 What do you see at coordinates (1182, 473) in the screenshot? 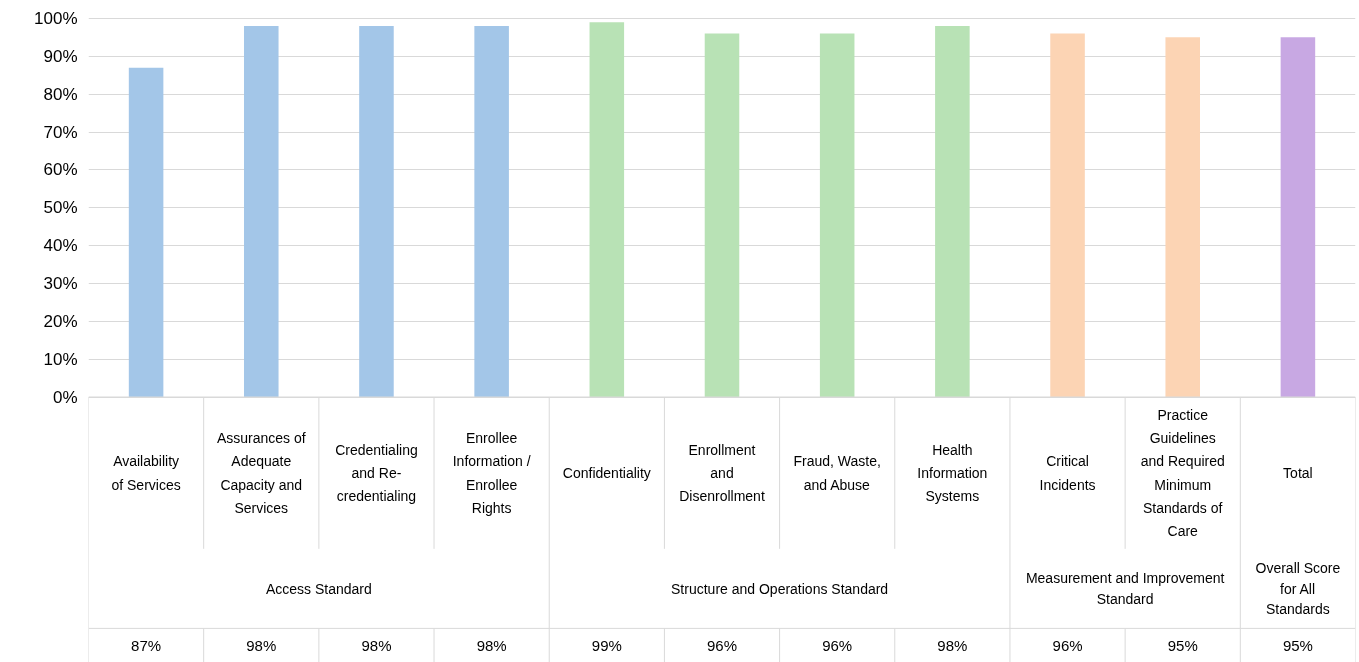
I see `x-tick-label: Practice Guidelines and Required Minimum Standards of Care` at bounding box center [1182, 473].